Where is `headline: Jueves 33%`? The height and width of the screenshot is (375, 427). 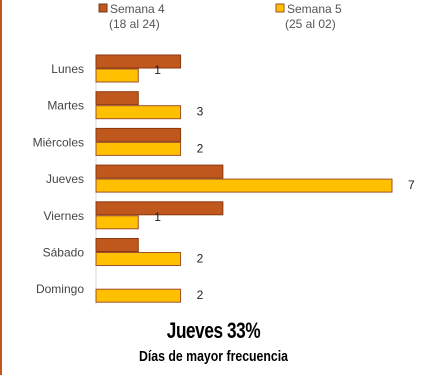 headline: Jueves 33% is located at coordinates (213, 330).